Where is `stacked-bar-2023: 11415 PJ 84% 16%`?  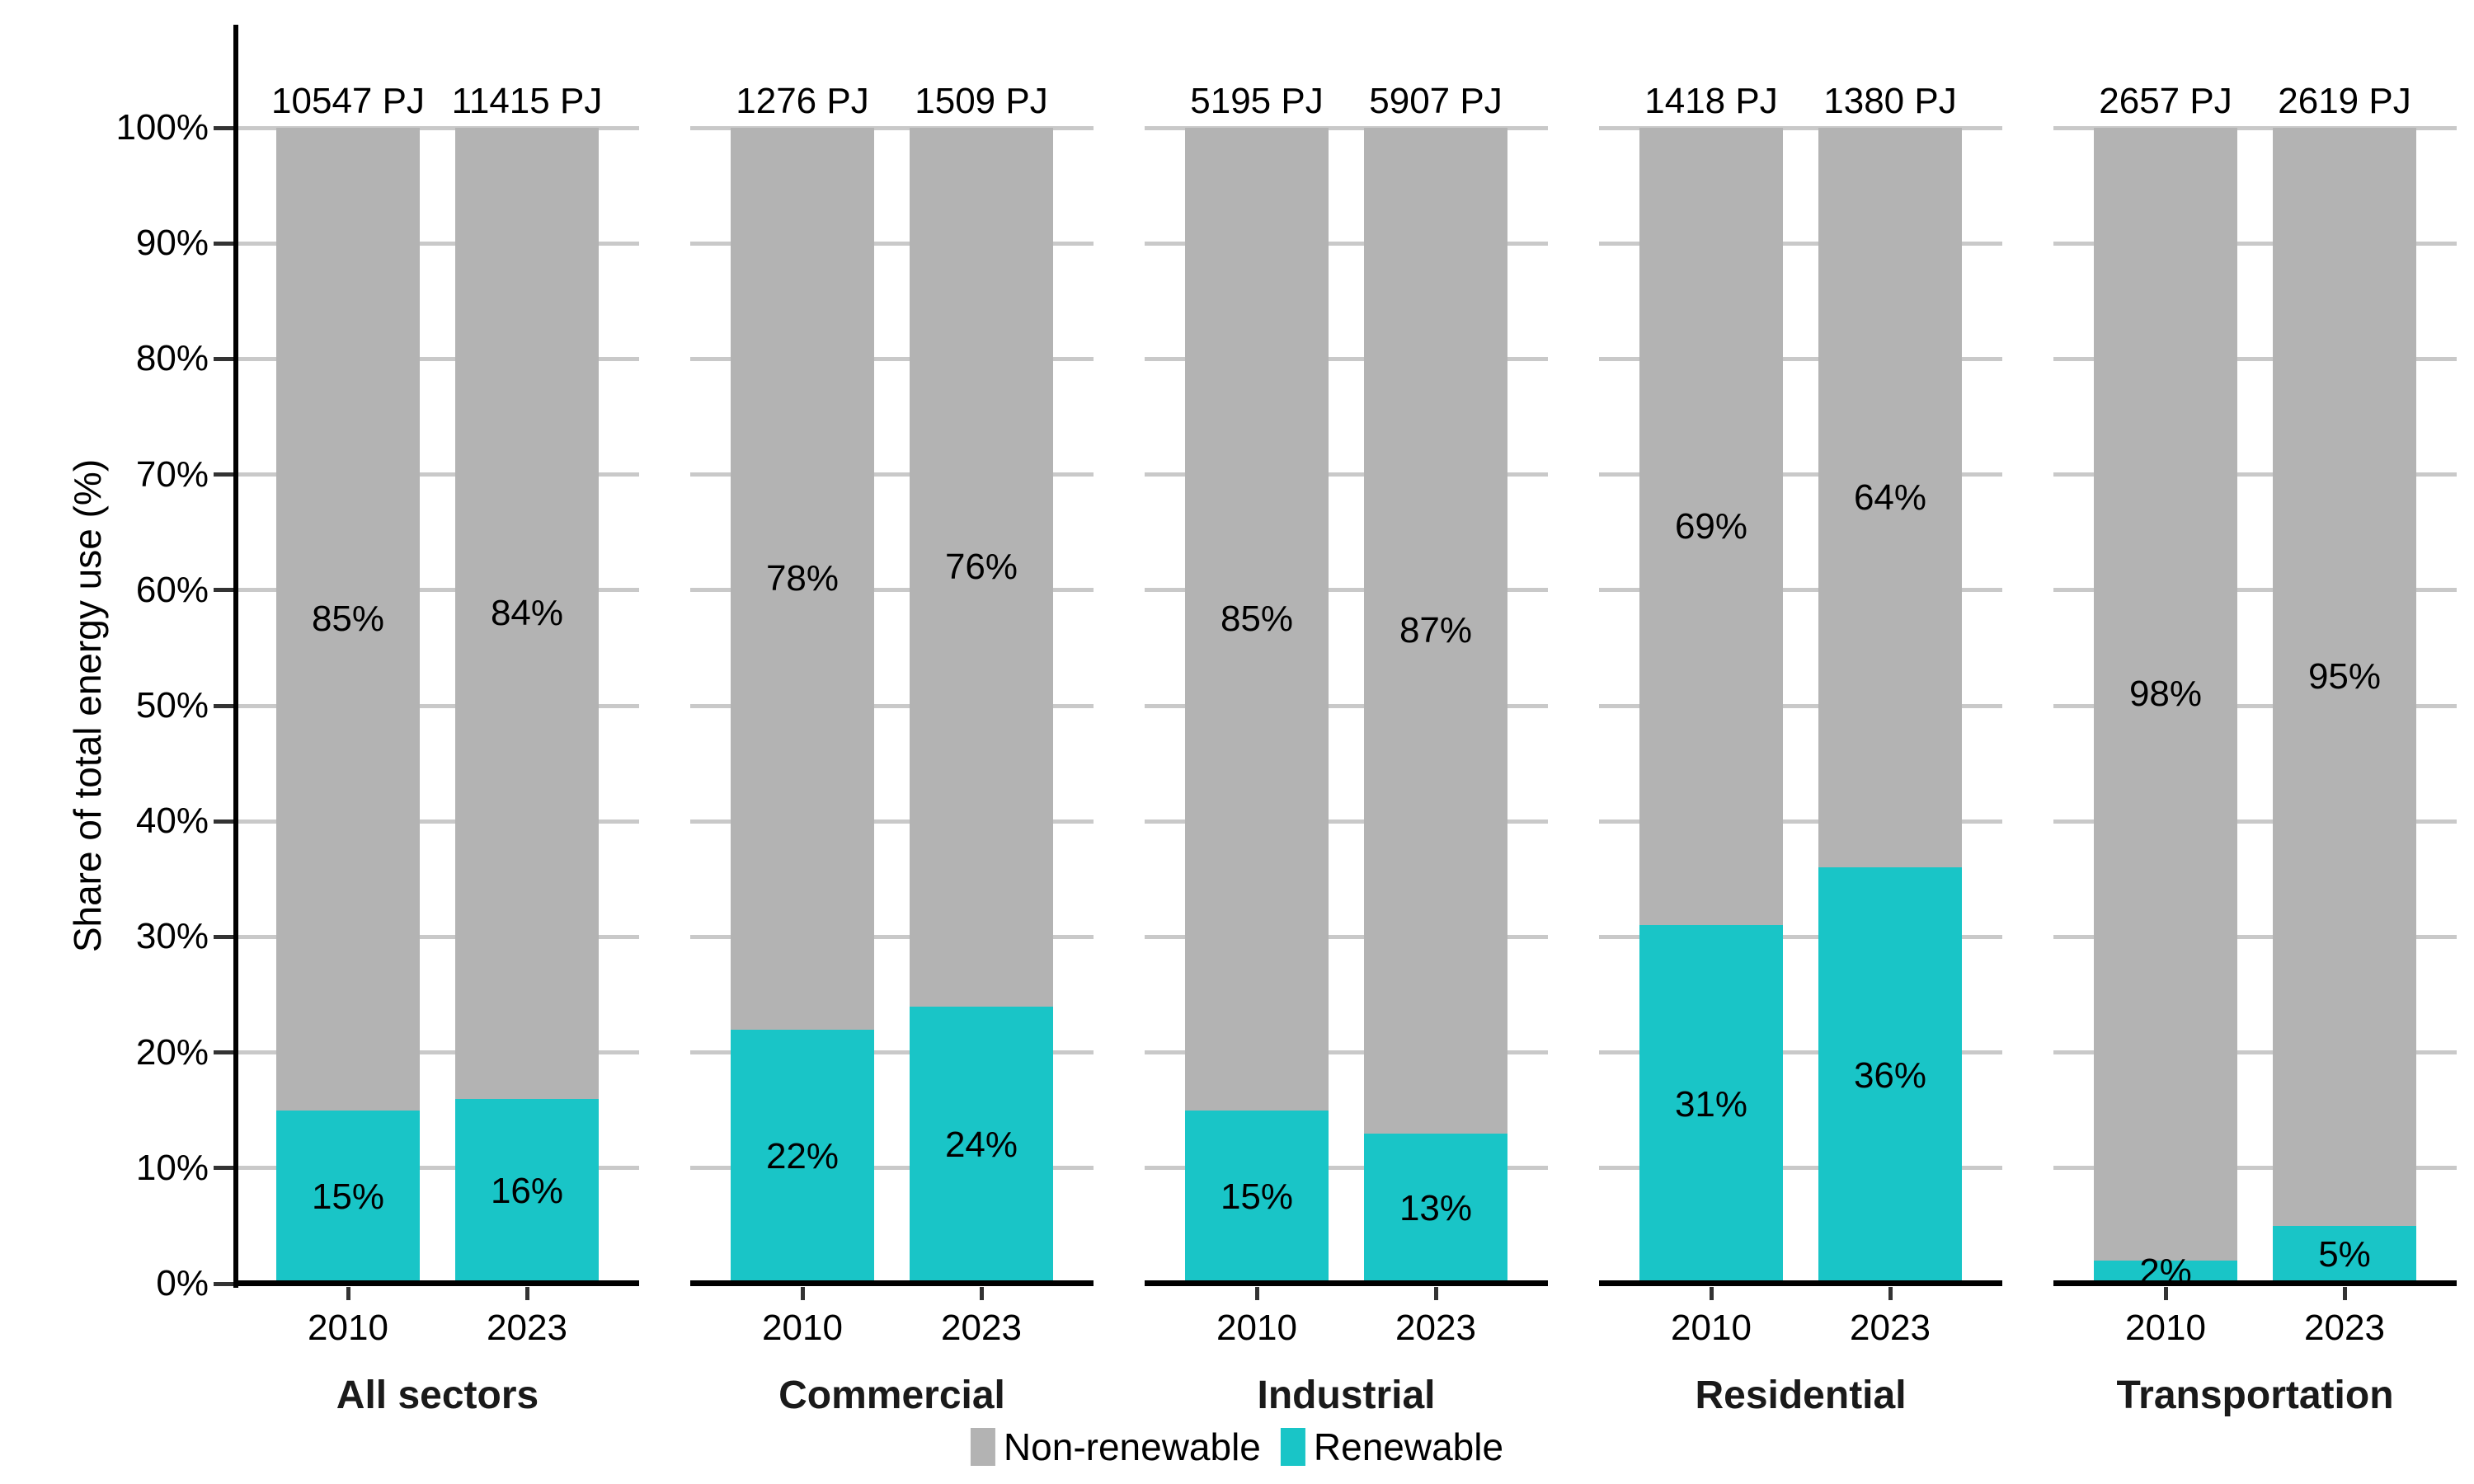 stacked-bar-2023: 11415 PJ 84% 16% is located at coordinates (527, 683).